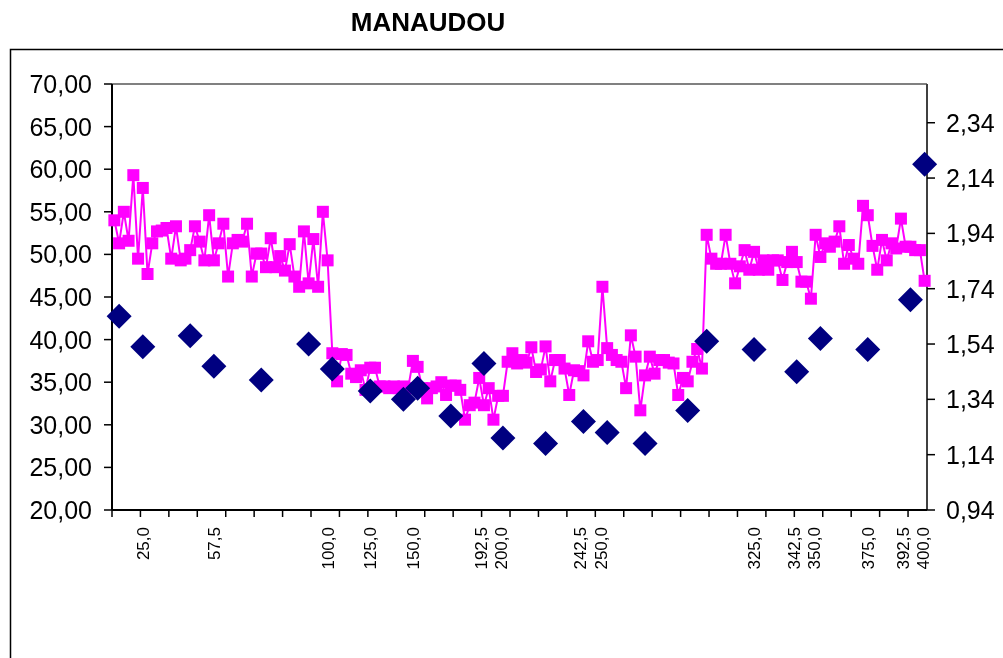  What do you see at coordinates (970, 344) in the screenshot?
I see `y2-tick-label: 1,54` at bounding box center [970, 344].